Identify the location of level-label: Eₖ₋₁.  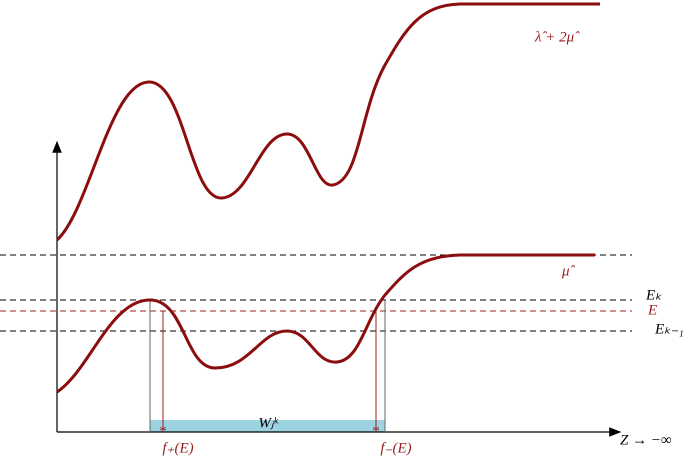
(669, 329).